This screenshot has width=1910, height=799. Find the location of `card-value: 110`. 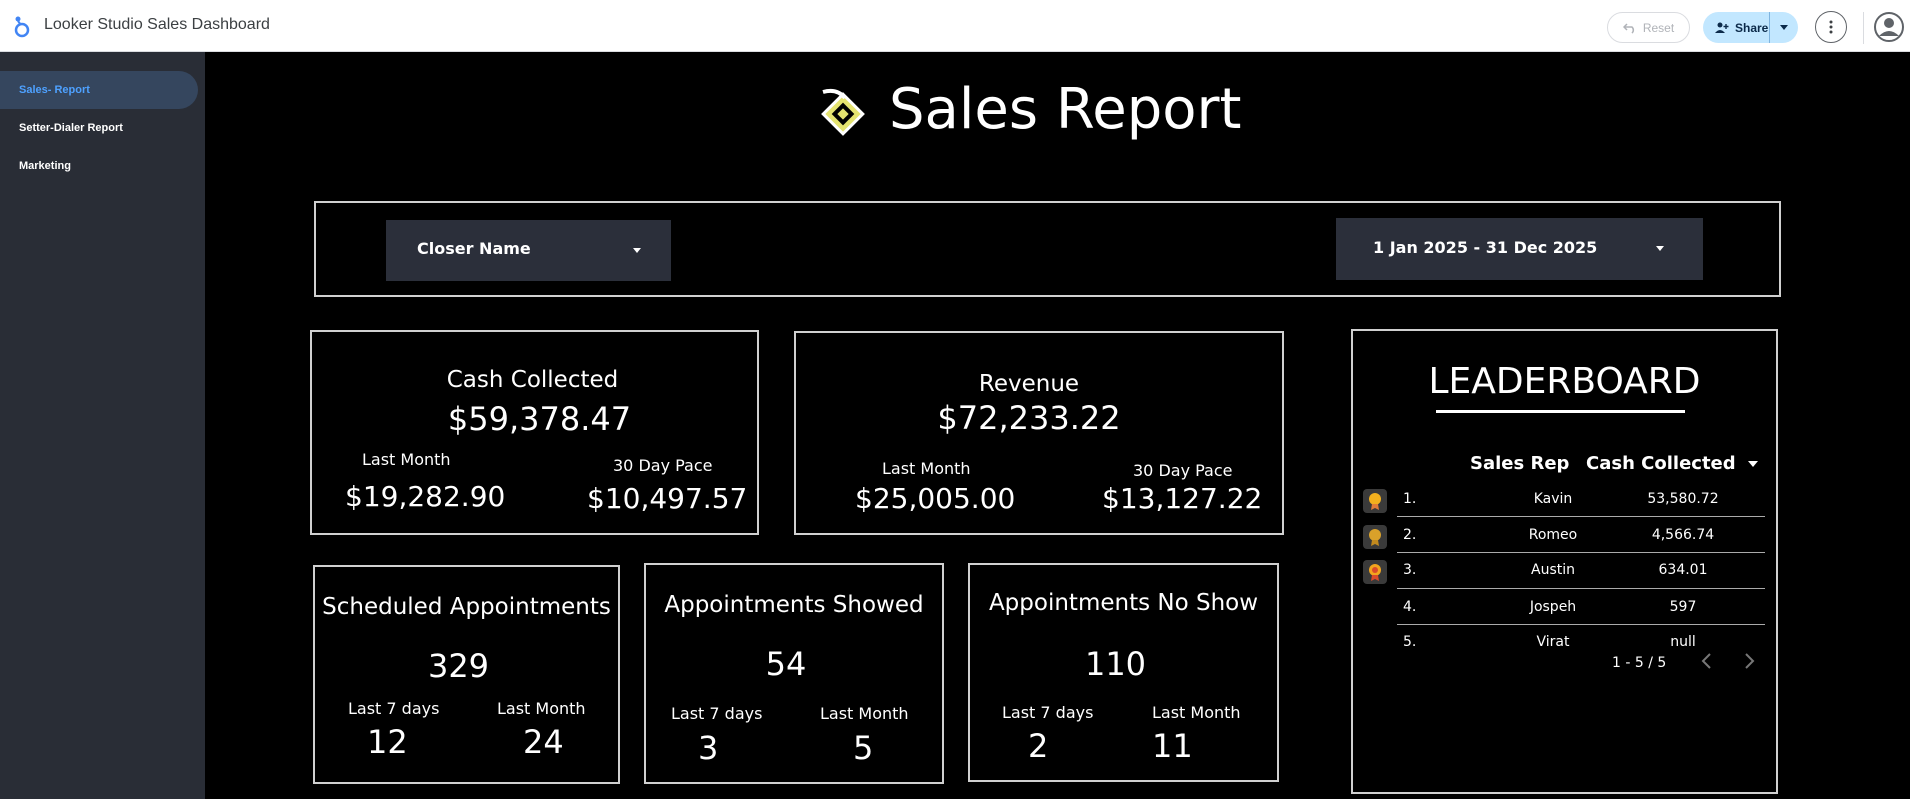

card-value: 110 is located at coordinates (1115, 664).